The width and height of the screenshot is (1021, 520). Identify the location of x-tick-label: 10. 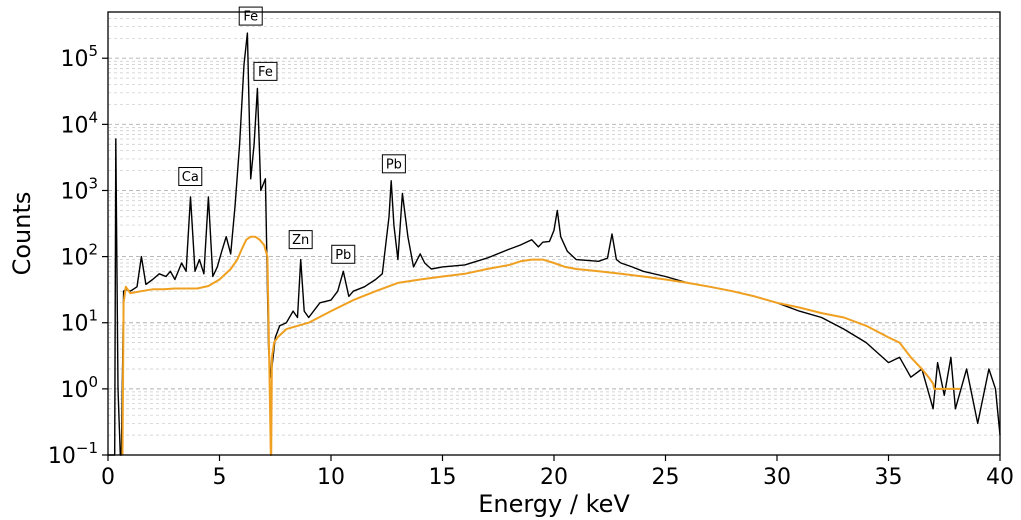
(331, 477).